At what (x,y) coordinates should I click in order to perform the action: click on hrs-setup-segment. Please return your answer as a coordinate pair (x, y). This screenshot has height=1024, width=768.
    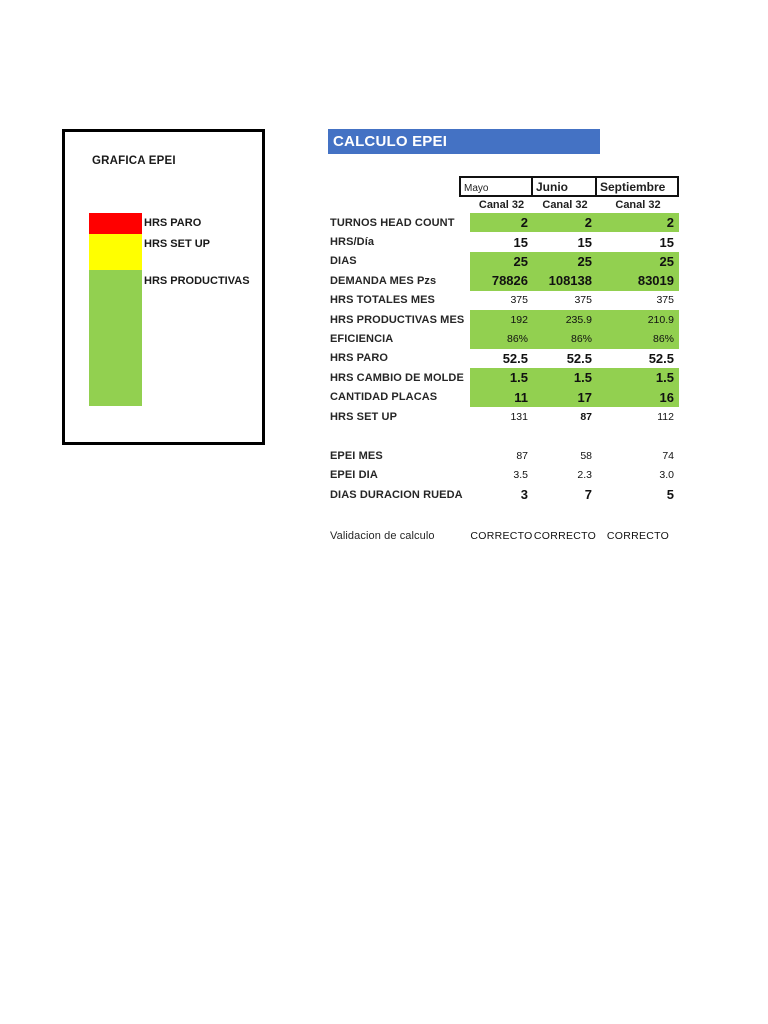
    Looking at the image, I should click on (115, 252).